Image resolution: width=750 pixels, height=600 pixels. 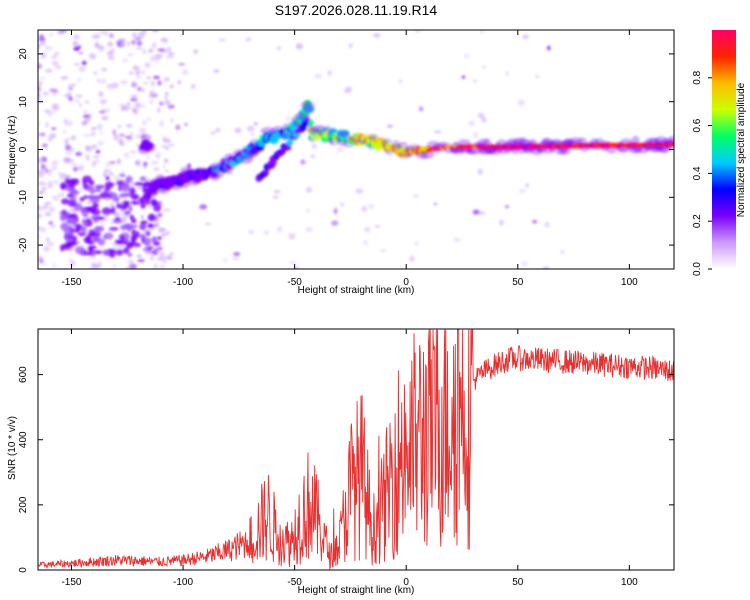 What do you see at coordinates (265, 172) in the screenshot?
I see `spectrogram-branch-cell` at bounding box center [265, 172].